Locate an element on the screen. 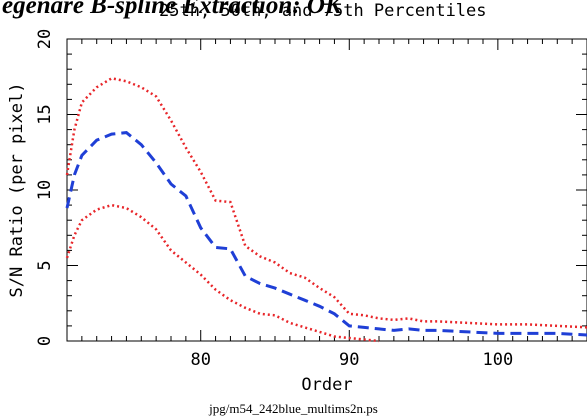 The image size is (587, 420). x-axis-label: Order is located at coordinates (326, 385).